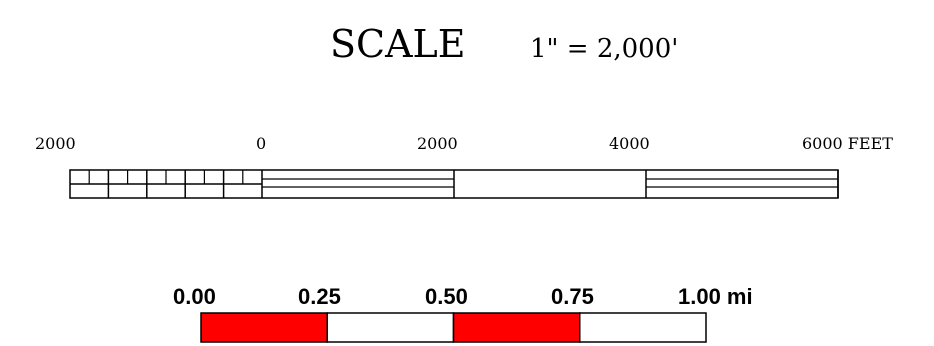 The width and height of the screenshot is (934, 346). I want to click on feet-scale-bar, so click(454, 184).